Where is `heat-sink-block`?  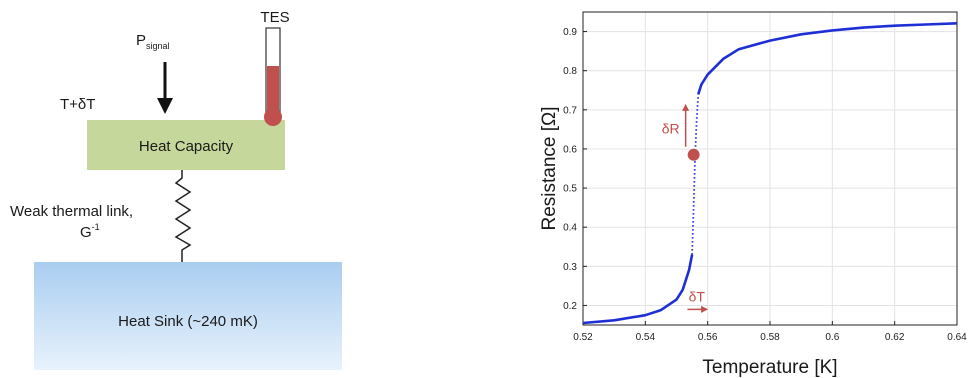
heat-sink-block is located at coordinates (188, 316).